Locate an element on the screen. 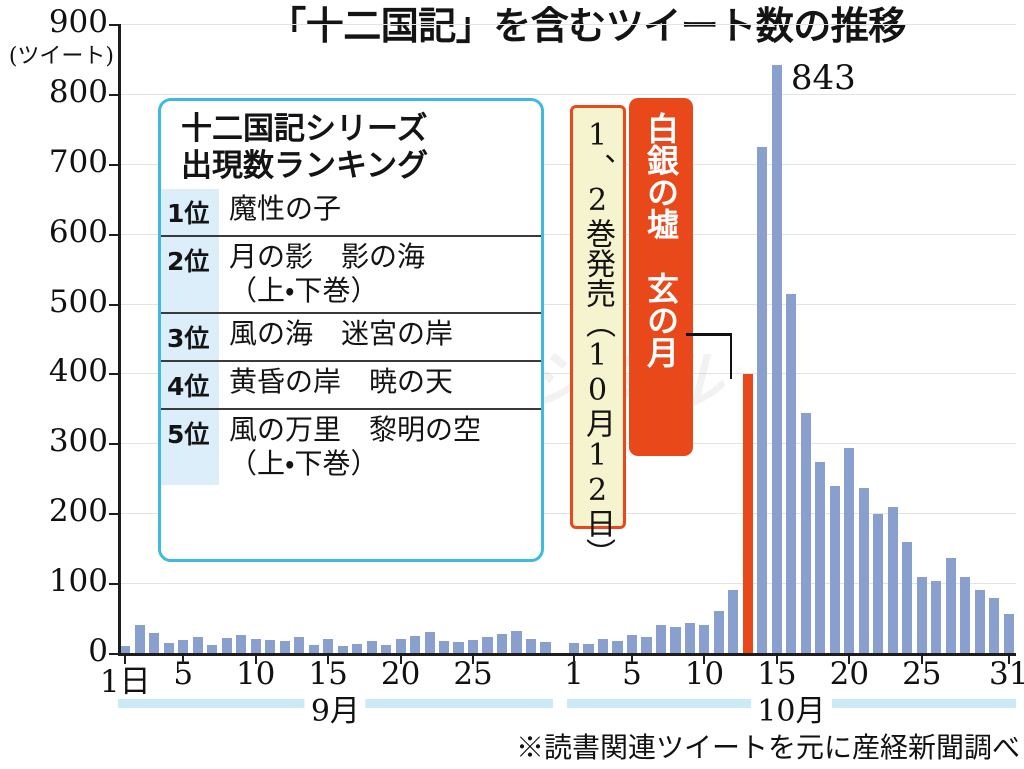 Image resolution: width=1024 pixels, height=769 pixels. release-date-callout: 1、2巻発売（10月12日） is located at coordinates (598, 336).